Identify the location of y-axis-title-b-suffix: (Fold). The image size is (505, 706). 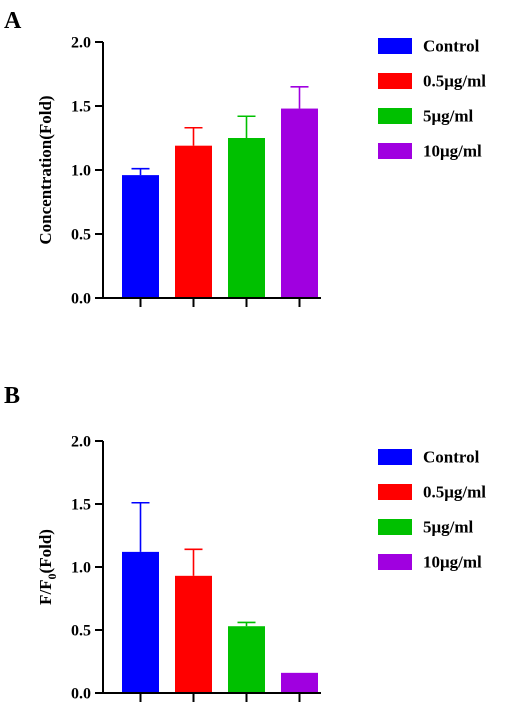
(45, 551).